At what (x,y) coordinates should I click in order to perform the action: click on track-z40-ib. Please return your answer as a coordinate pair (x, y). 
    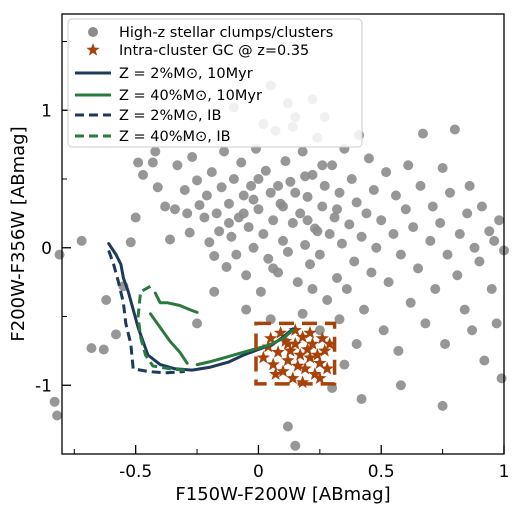
    Looking at the image, I should click on (160, 328).